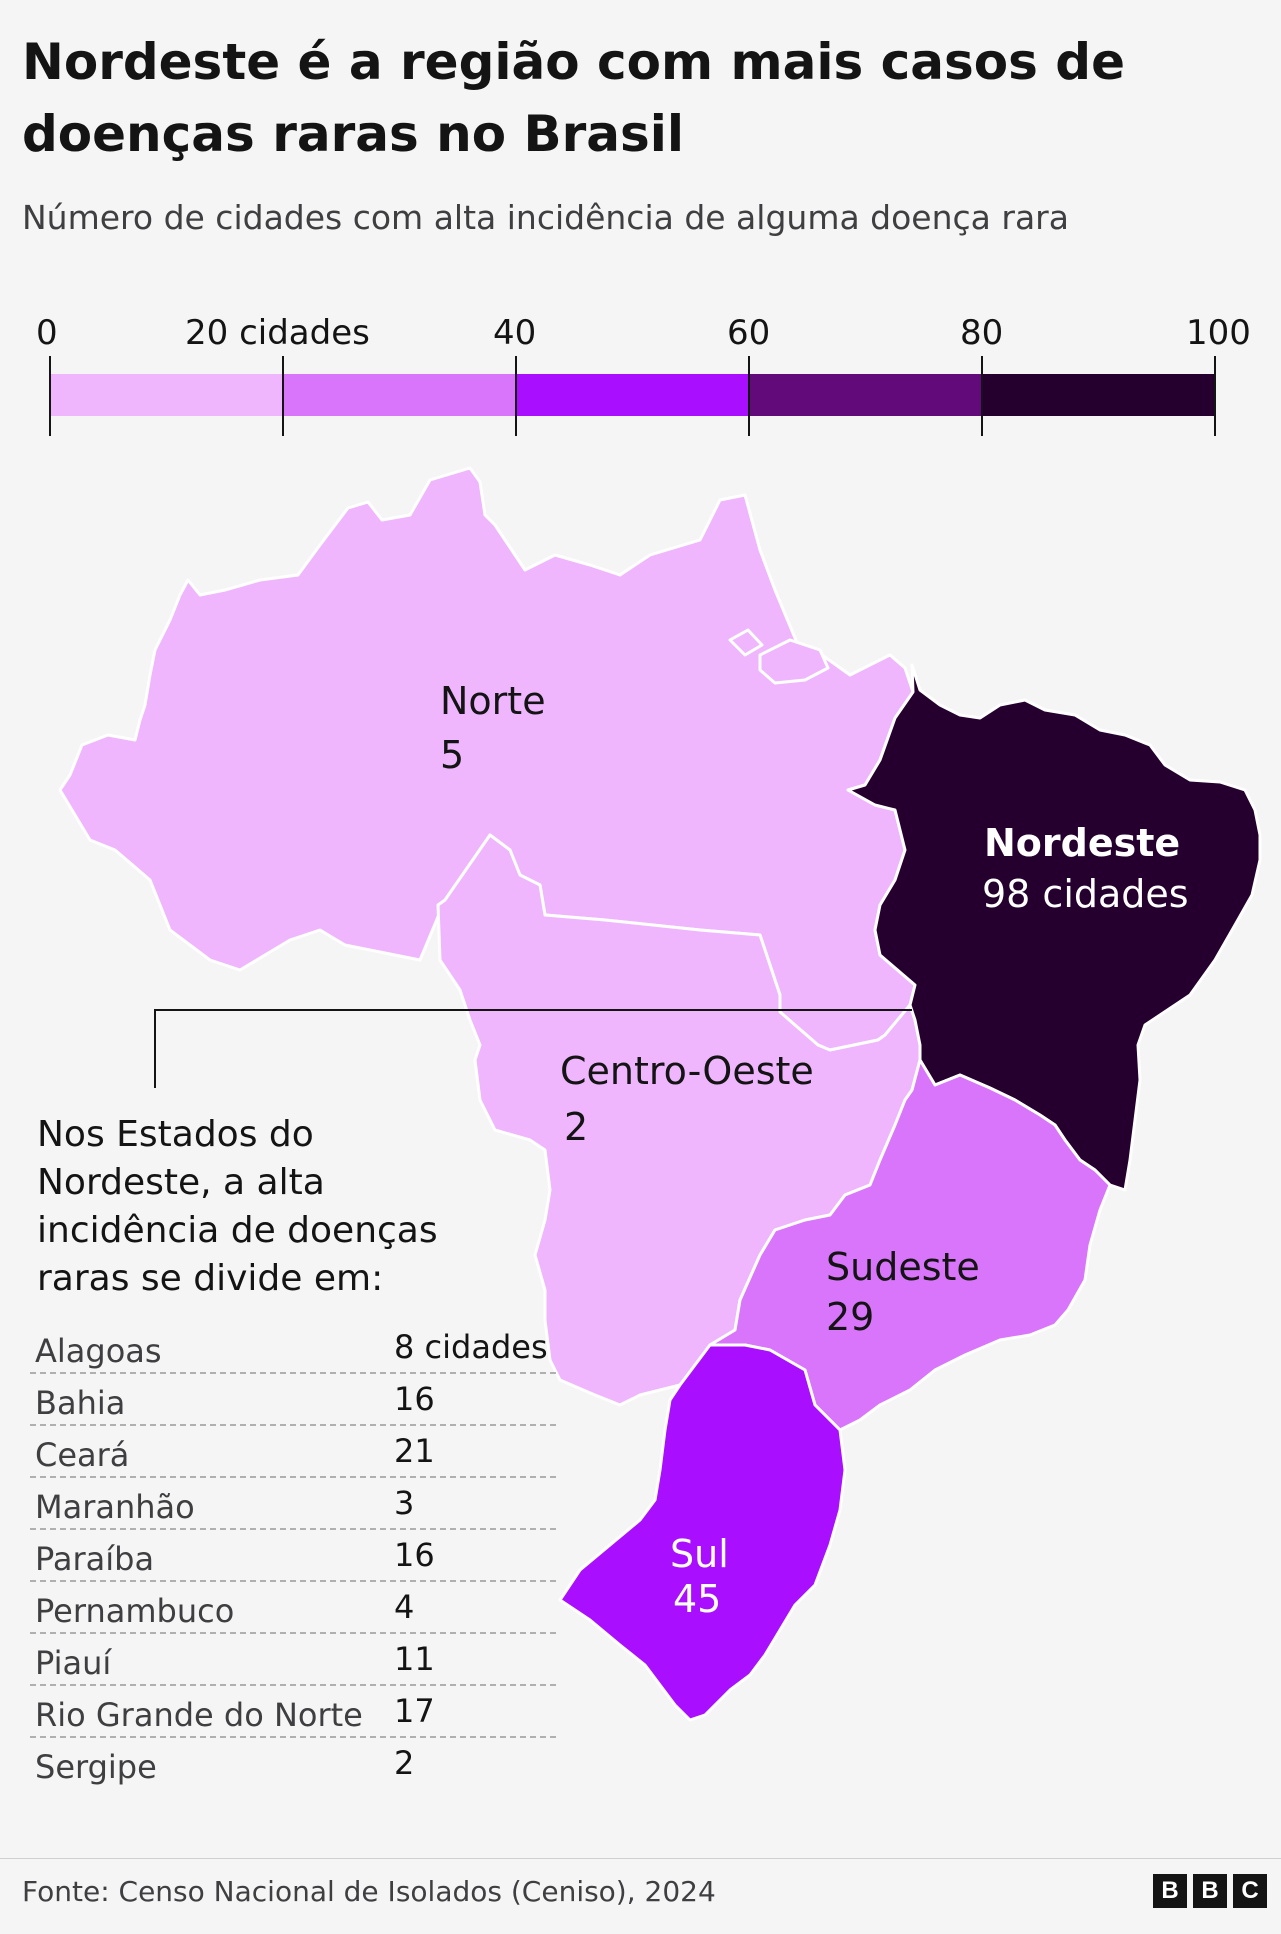 This screenshot has height=1934, width=1281. What do you see at coordinates (471, 1347) in the screenshot?
I see `state-value: 8 cidades` at bounding box center [471, 1347].